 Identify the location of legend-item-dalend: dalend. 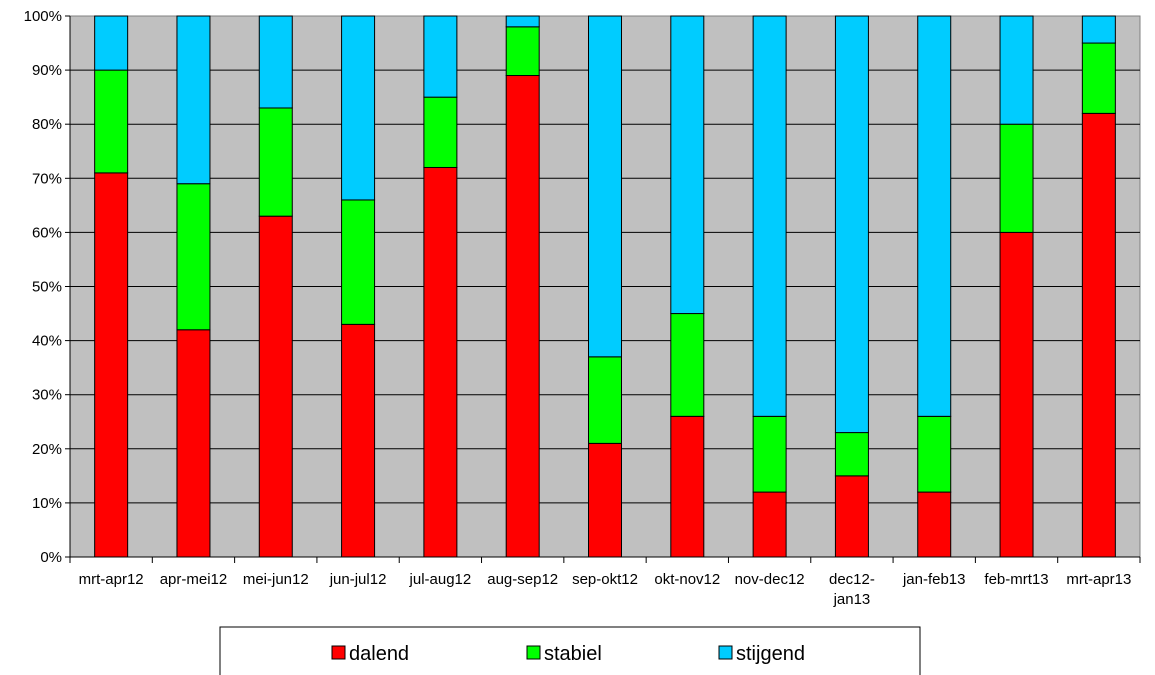
(370, 654).